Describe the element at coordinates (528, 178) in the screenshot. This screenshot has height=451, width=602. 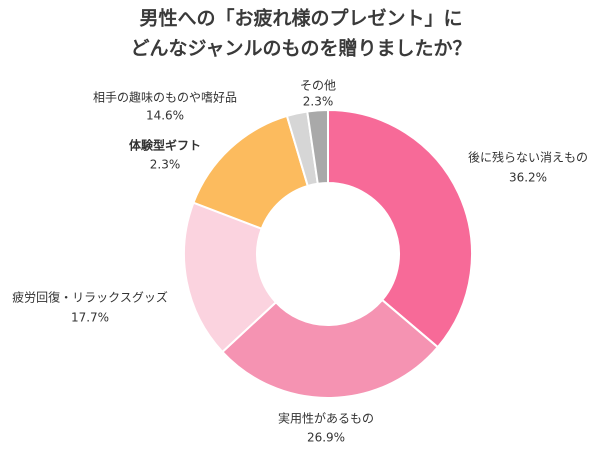
I see `value-label: 36.2%` at that location.